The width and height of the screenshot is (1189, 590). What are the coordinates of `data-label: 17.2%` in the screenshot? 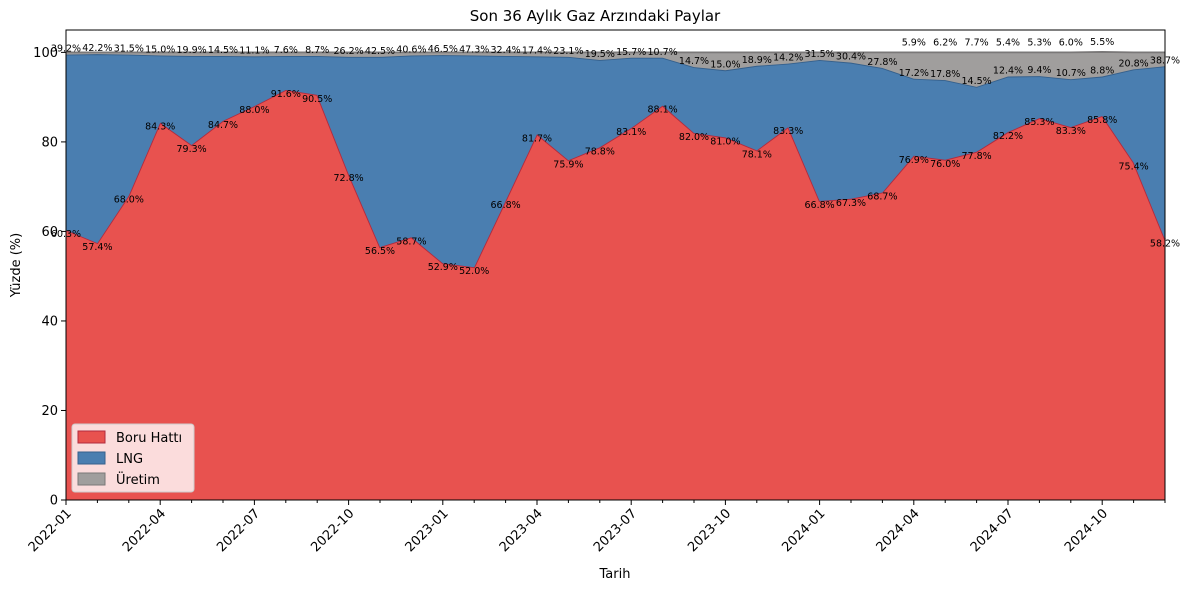 It's located at (914, 73).